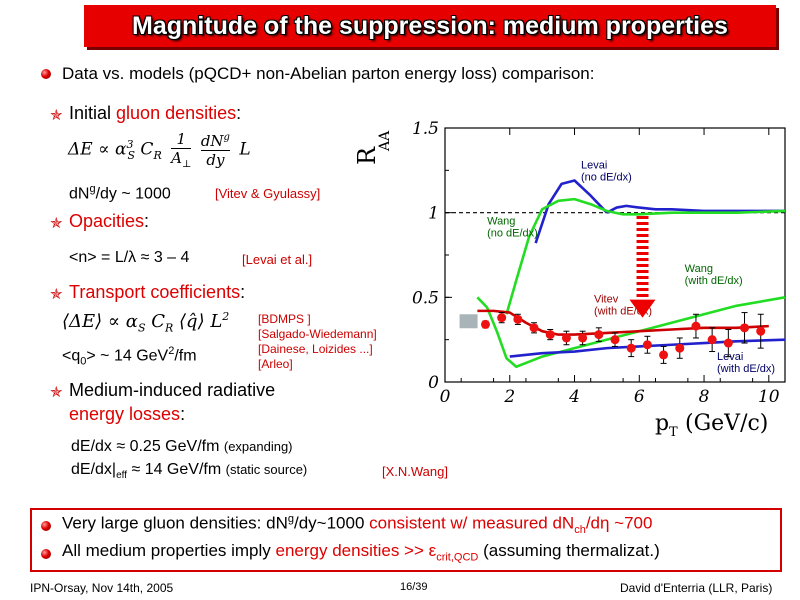 The height and width of the screenshot is (600, 800). What do you see at coordinates (704, 397) in the screenshot?
I see `x-tick-label: 8` at bounding box center [704, 397].